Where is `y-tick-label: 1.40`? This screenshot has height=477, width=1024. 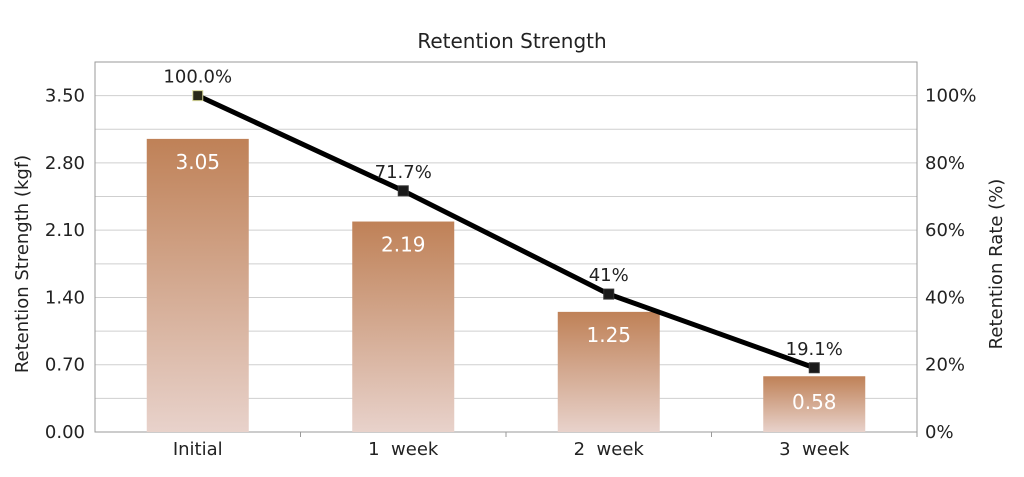 y-tick-label: 1.40 is located at coordinates (65, 297).